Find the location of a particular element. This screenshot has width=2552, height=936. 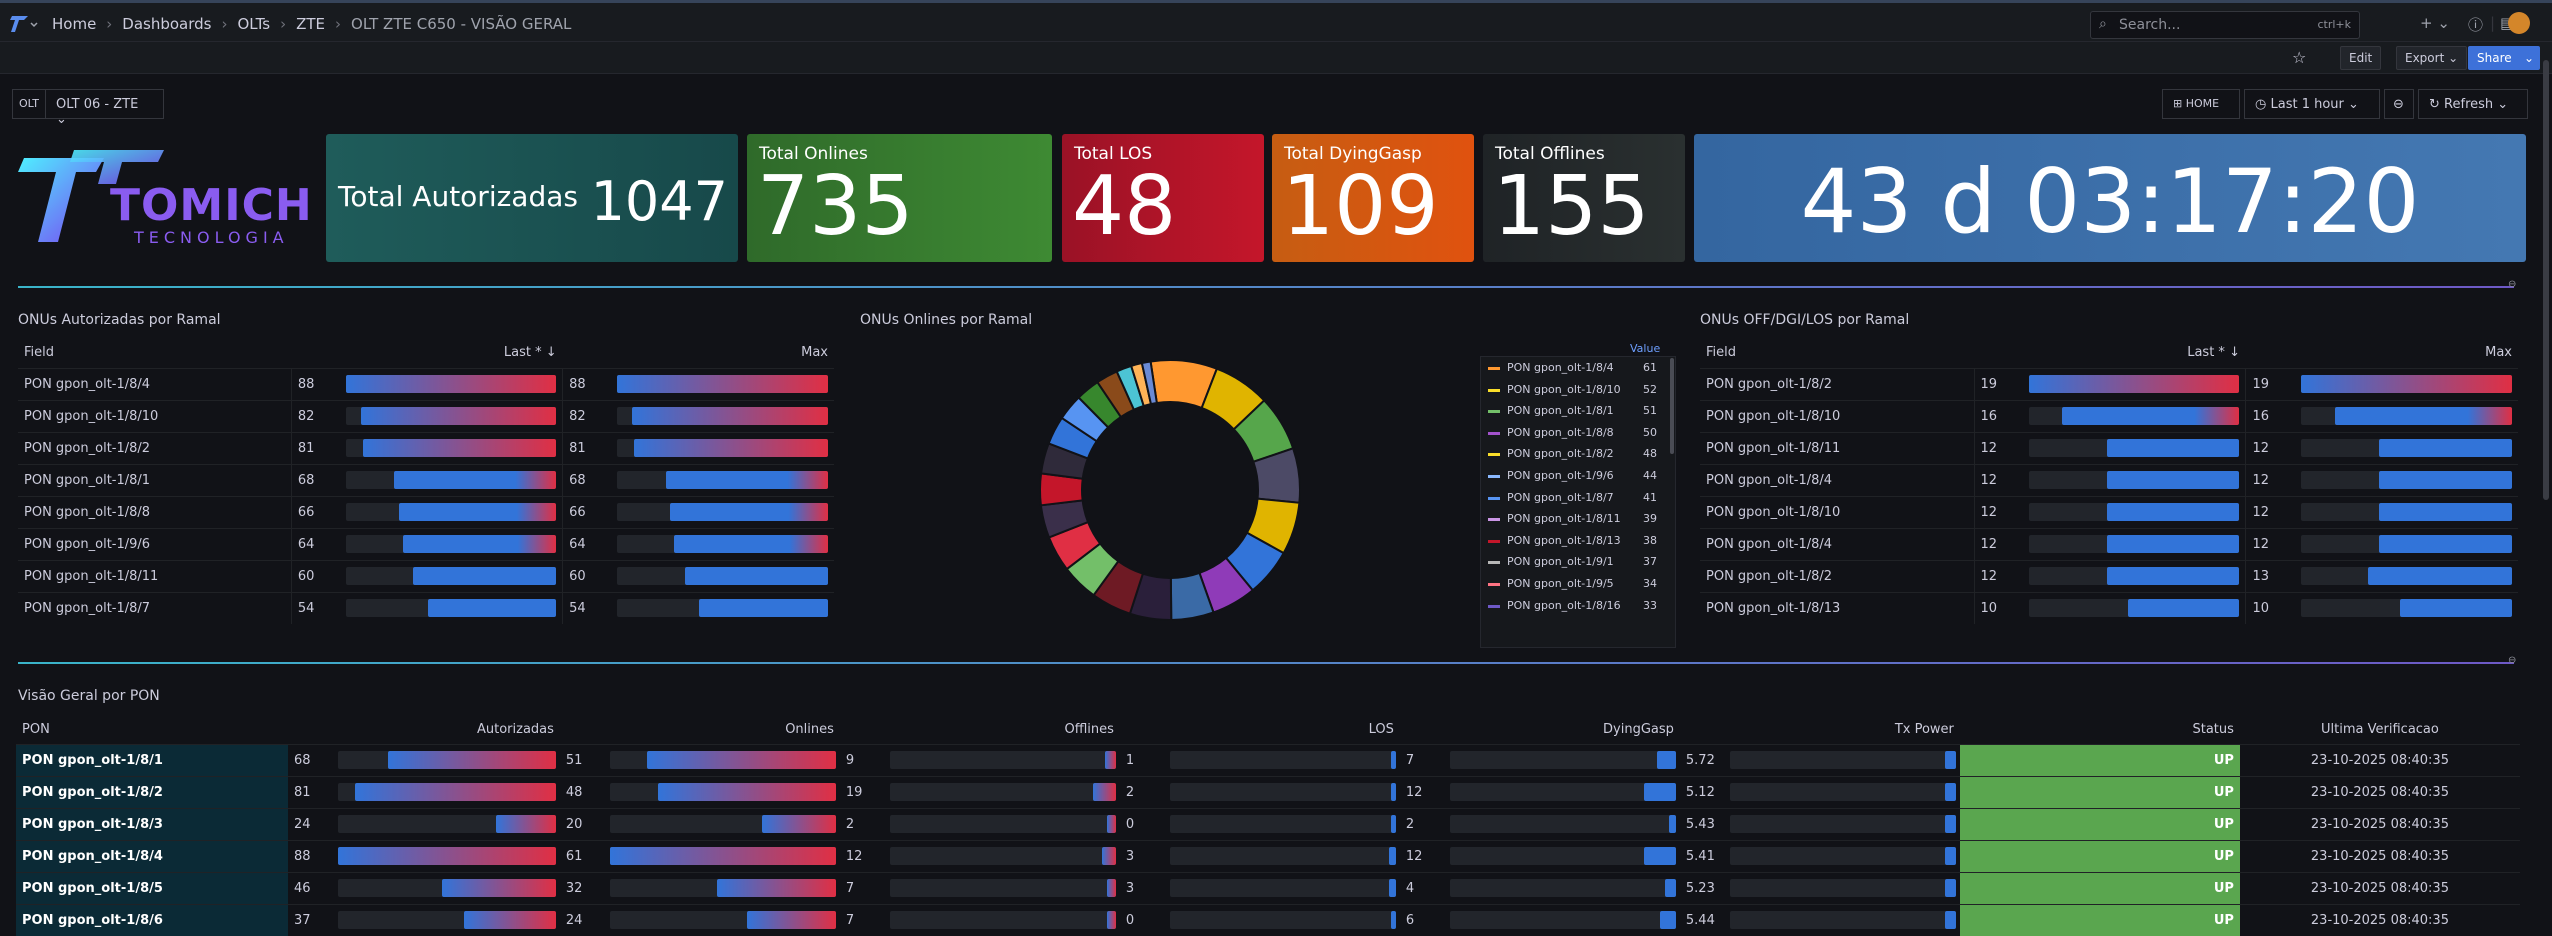

stat-los: Total LOS 48 is located at coordinates (1163, 198).